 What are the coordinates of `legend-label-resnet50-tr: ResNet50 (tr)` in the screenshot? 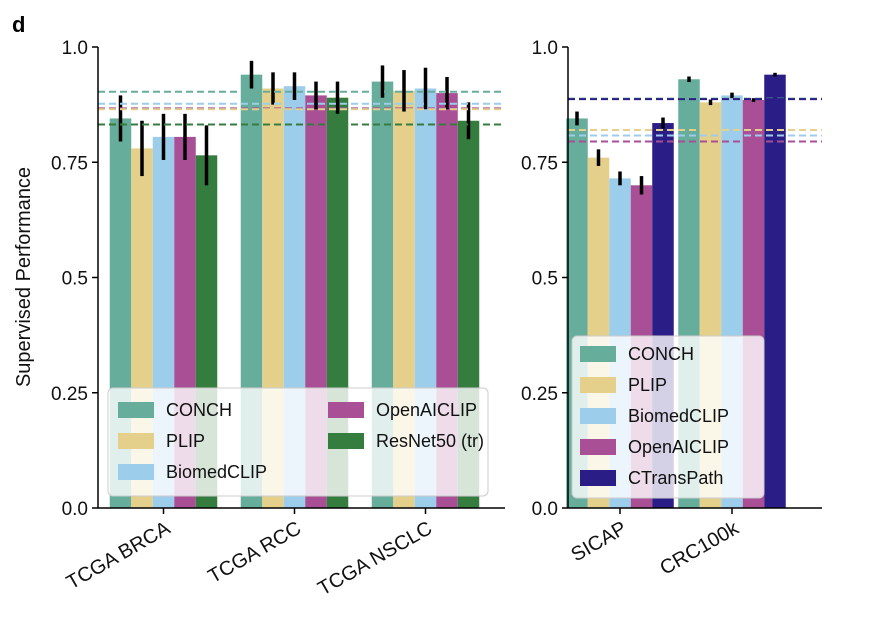 It's located at (430, 441).